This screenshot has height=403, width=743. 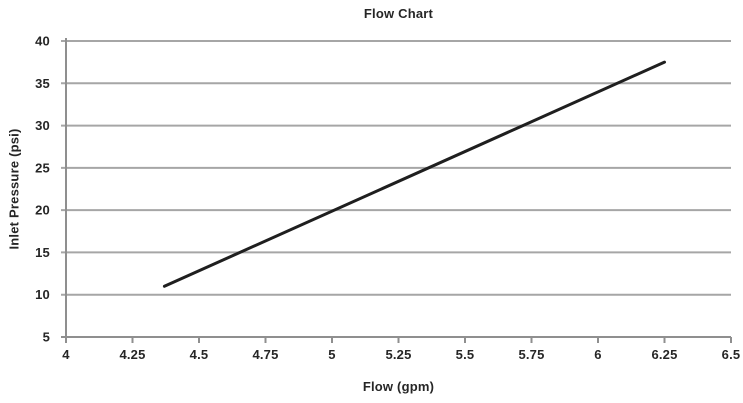 I want to click on x-tick-label: 4.25, so click(x=132, y=354).